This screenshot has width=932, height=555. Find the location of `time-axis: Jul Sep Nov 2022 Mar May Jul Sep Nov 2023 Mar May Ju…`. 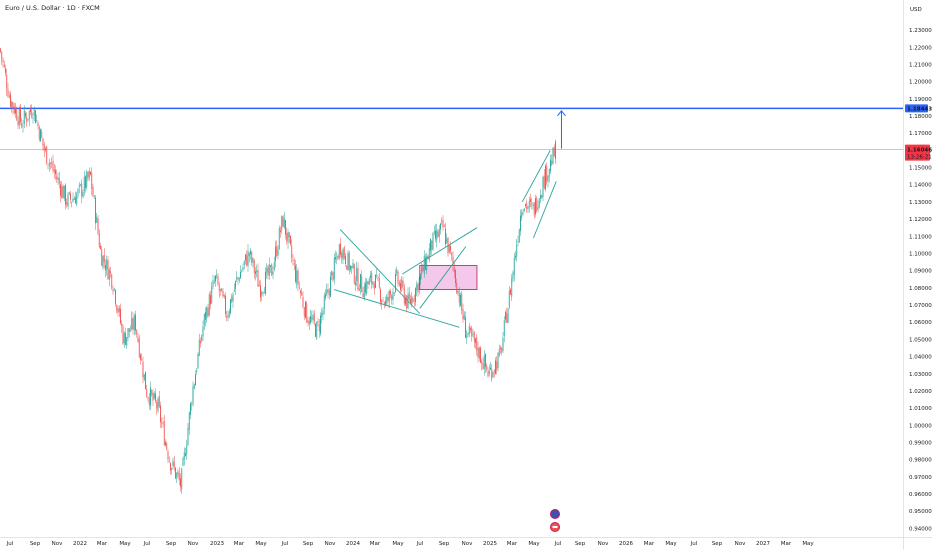

time-axis: Jul Sep Nov 2022 Mar May Jul Sep Nov 2023 Mar May Ju… is located at coordinates (410, 544).